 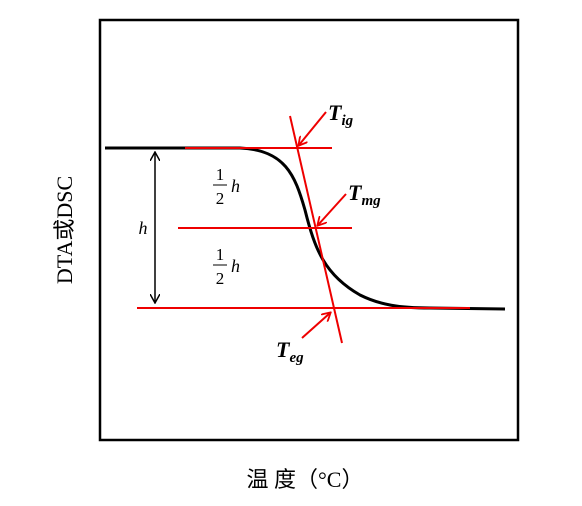 What do you see at coordinates (143, 228) in the screenshot?
I see `height-label: h` at bounding box center [143, 228].